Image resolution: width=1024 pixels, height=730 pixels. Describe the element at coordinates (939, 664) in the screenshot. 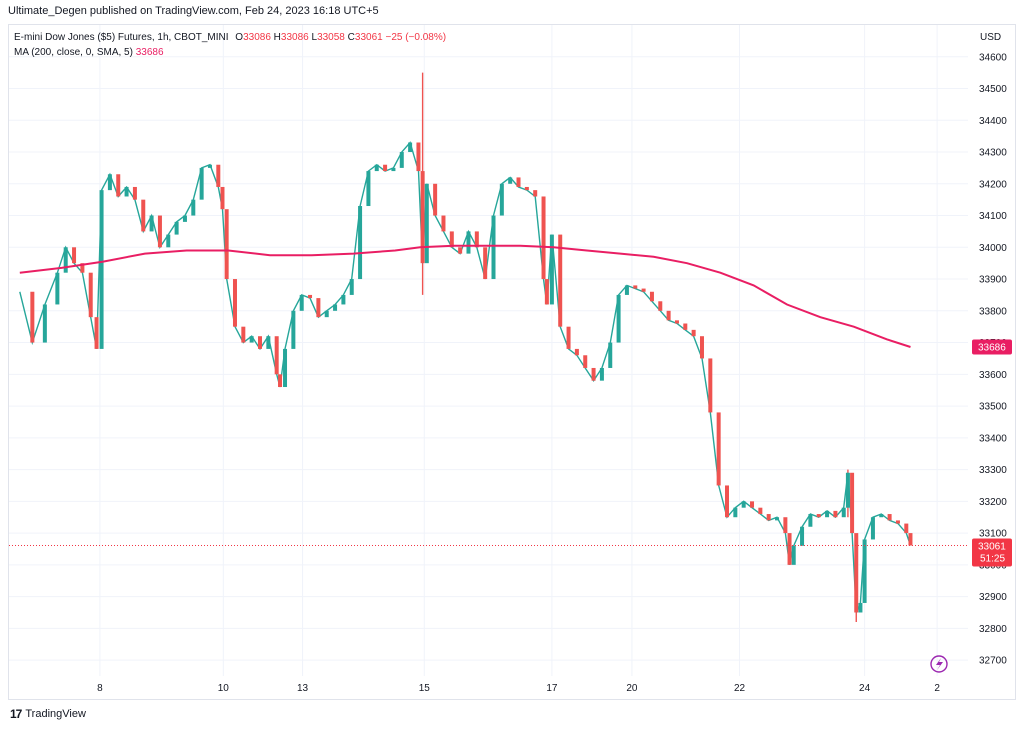

I see `lightning-icon` at that location.